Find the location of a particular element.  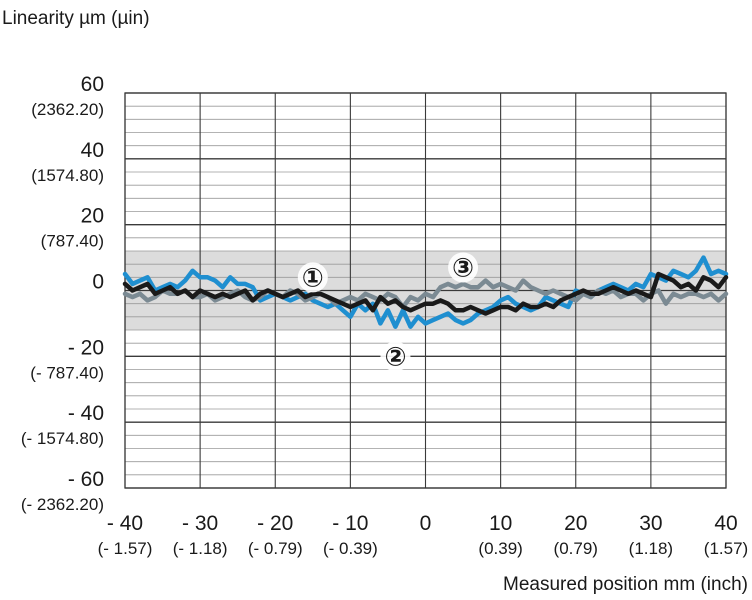

y-tick-label: 20 is located at coordinates (92, 216).